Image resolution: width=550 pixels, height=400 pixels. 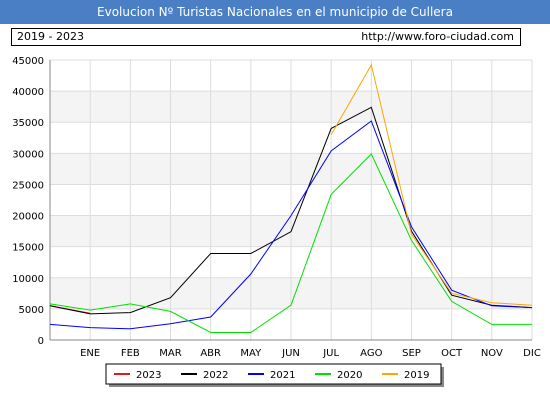 I want to click on legend-box, so click(x=273, y=374).